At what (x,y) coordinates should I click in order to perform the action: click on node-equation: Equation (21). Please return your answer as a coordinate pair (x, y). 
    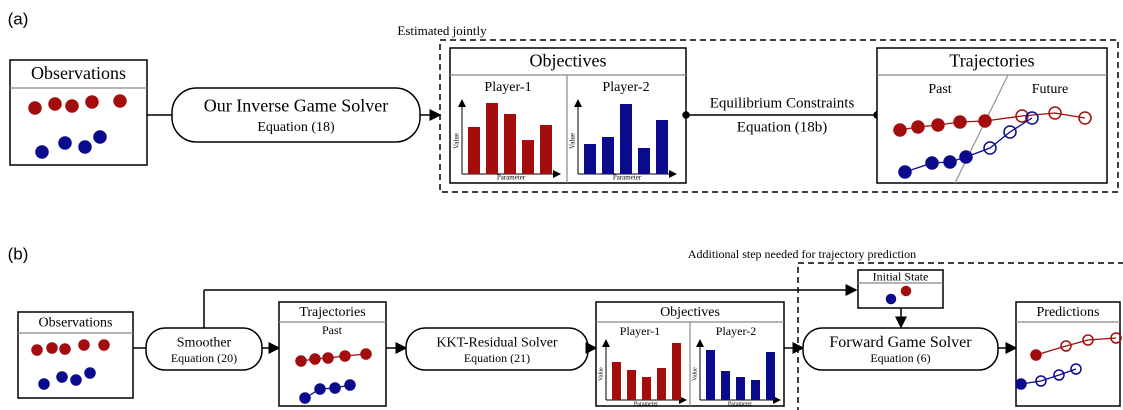
    Looking at the image, I should click on (497, 358).